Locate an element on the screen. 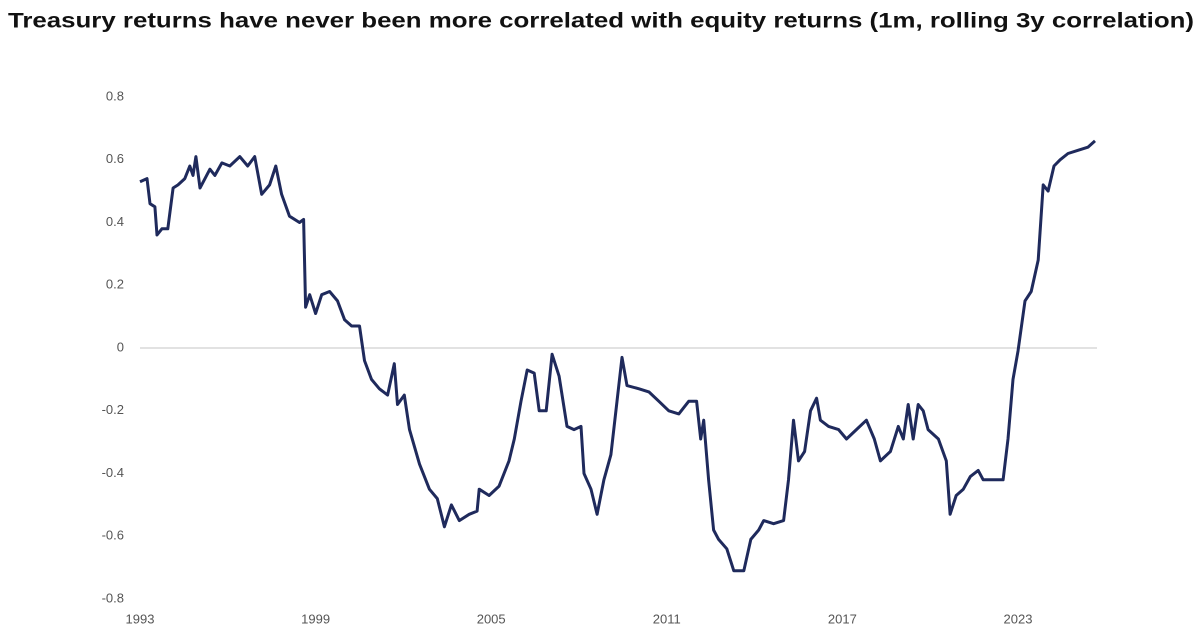 The width and height of the screenshot is (1200, 642). y-tick-label: 0.8 is located at coordinates (115, 95).